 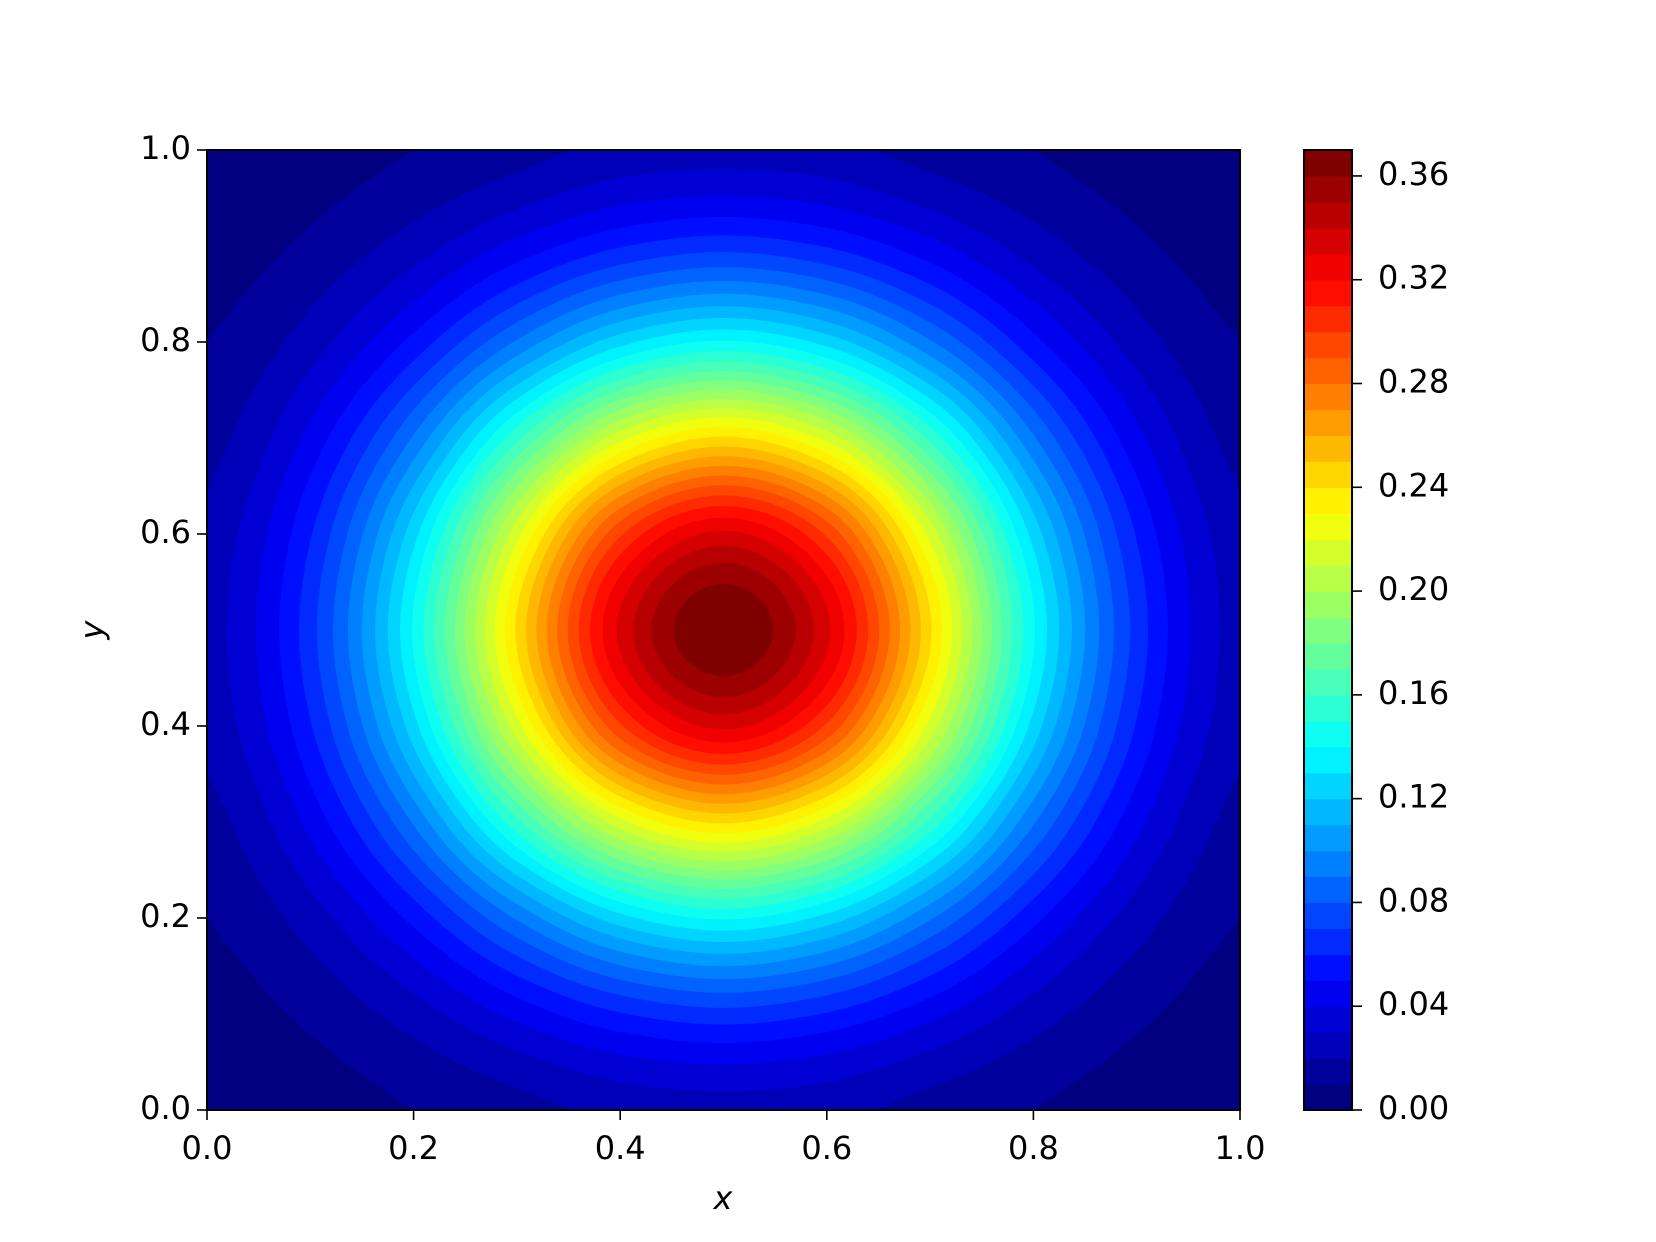 I want to click on colorbar-tick-label: 0.36, so click(x=1413, y=174).